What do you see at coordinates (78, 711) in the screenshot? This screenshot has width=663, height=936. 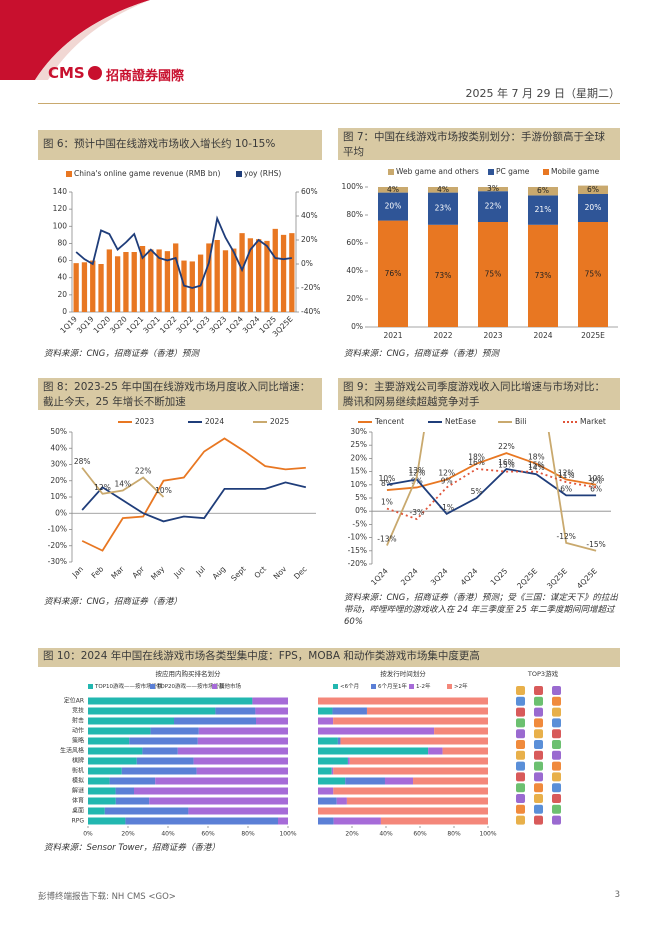 I see `y-category-label: 竞技` at bounding box center [78, 711].